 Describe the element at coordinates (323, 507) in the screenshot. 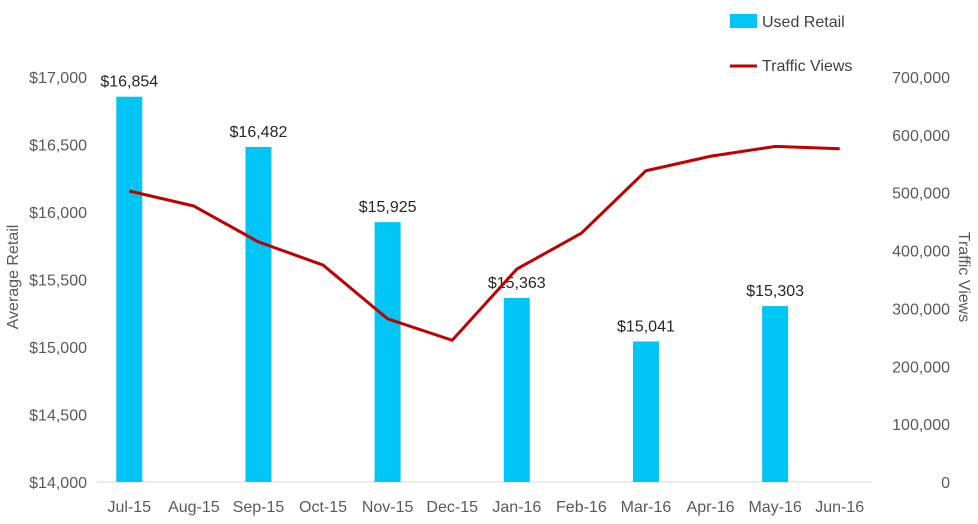

I see `x-tick-label: Oct-15` at that location.